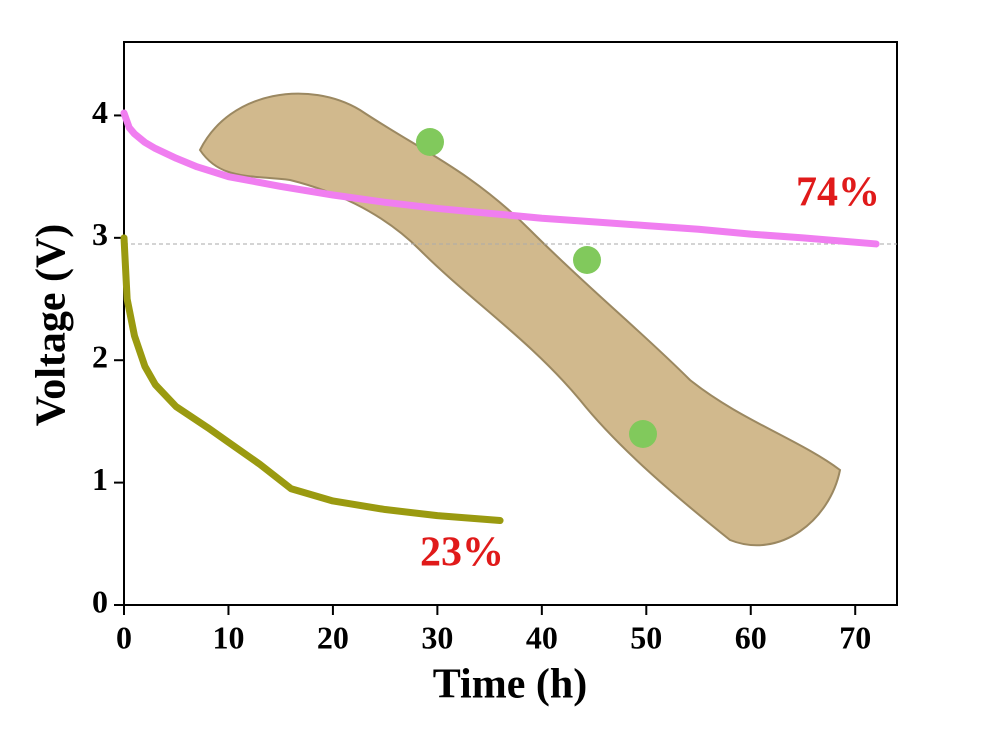 The image size is (994, 730). What do you see at coordinates (100, 112) in the screenshot?
I see `y-tick-label: 4` at bounding box center [100, 112].